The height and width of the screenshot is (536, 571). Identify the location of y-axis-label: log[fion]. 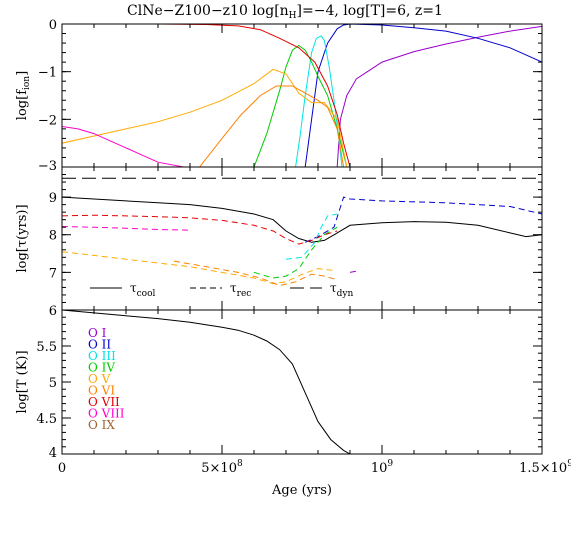
(23, 95).